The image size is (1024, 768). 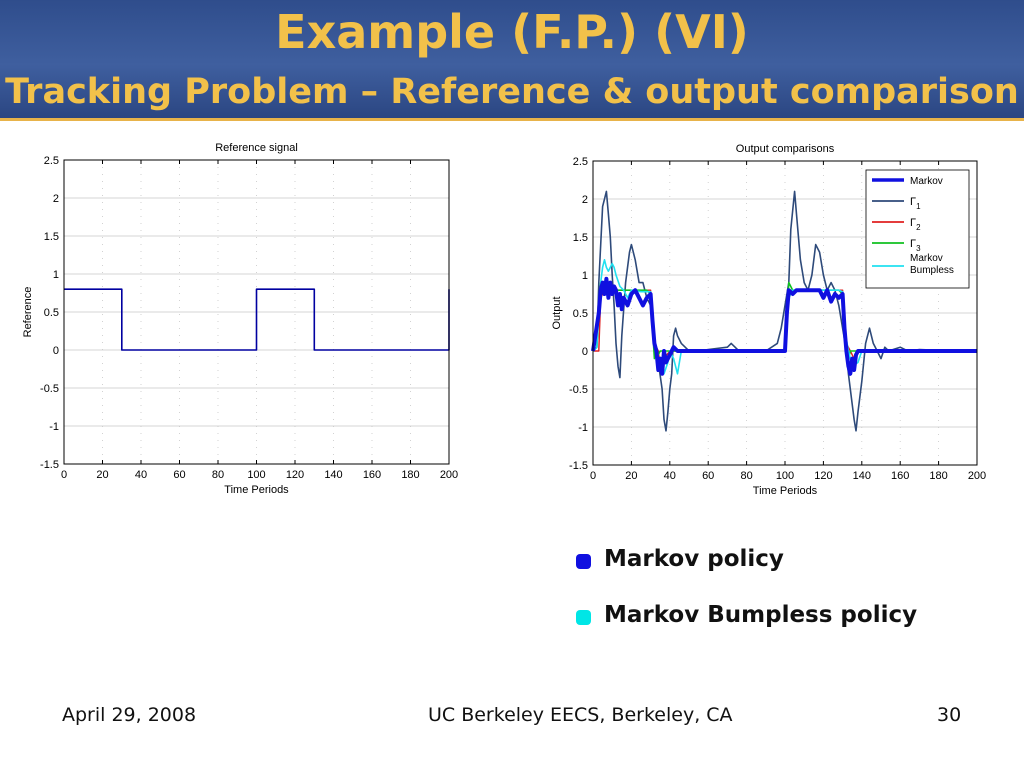 I want to click on legend-label: Γ3, so click(x=915, y=245).